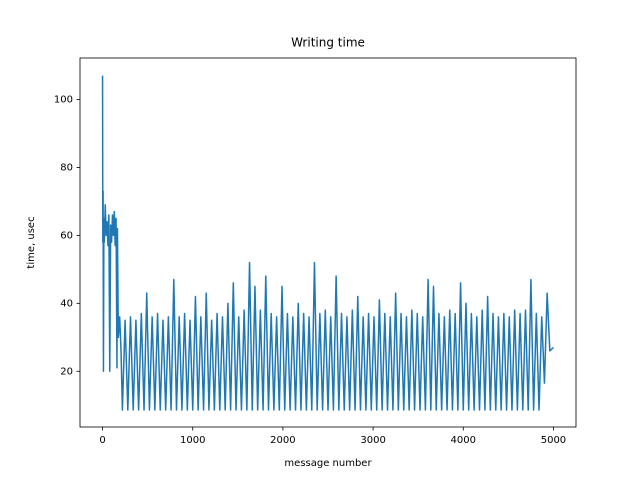 The image size is (640, 480). What do you see at coordinates (66, 167) in the screenshot?
I see `y-tick-label: 80` at bounding box center [66, 167].